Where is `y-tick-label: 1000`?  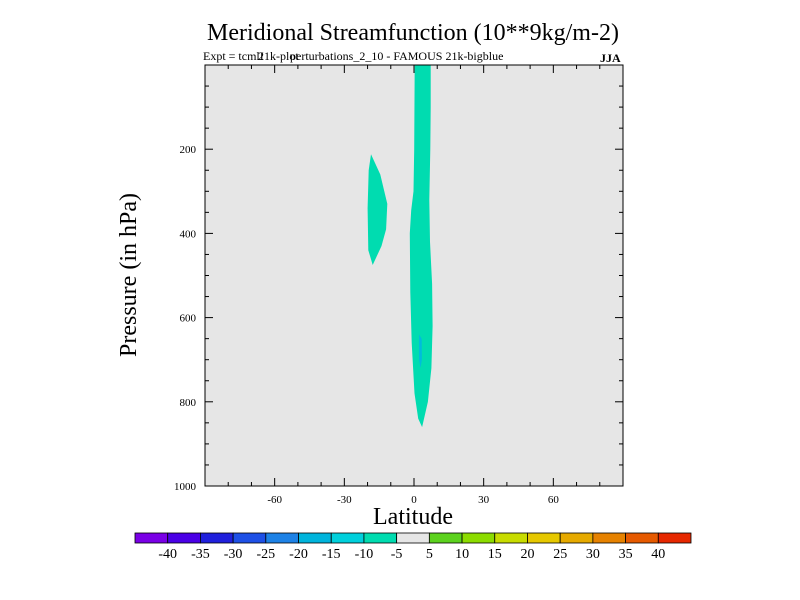 y-tick-label: 1000 is located at coordinates (185, 487).